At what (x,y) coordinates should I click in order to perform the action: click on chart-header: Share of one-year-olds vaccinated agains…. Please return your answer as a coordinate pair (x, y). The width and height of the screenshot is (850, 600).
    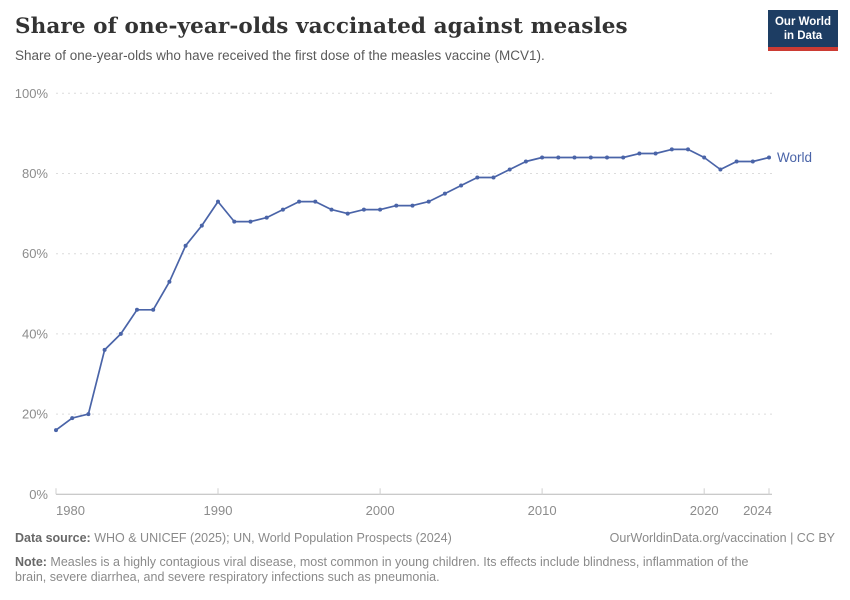
    Looking at the image, I should click on (385, 38).